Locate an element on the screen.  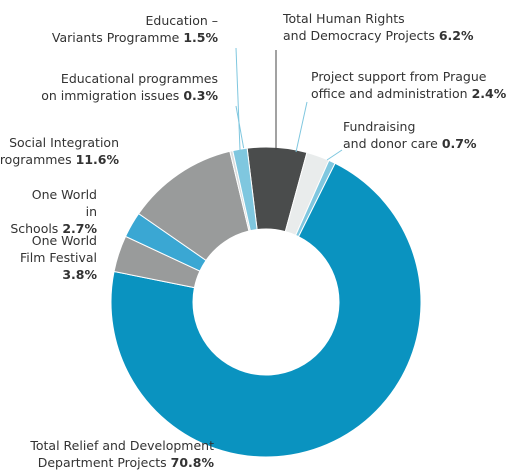
value-label: 3.8% is located at coordinates (79, 274).